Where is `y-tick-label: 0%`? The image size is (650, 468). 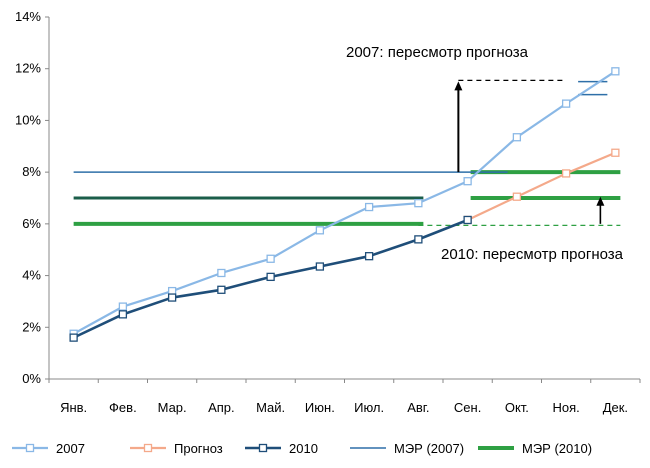 y-tick-label: 0% is located at coordinates (31, 378).